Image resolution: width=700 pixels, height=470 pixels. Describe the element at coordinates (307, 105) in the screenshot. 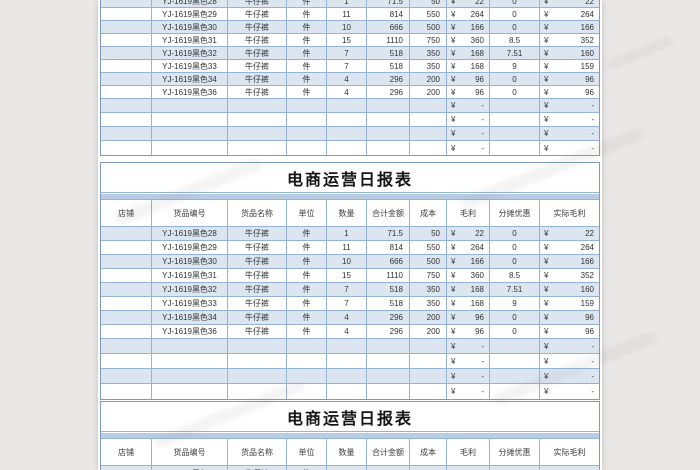

I see `cell-unit` at that location.